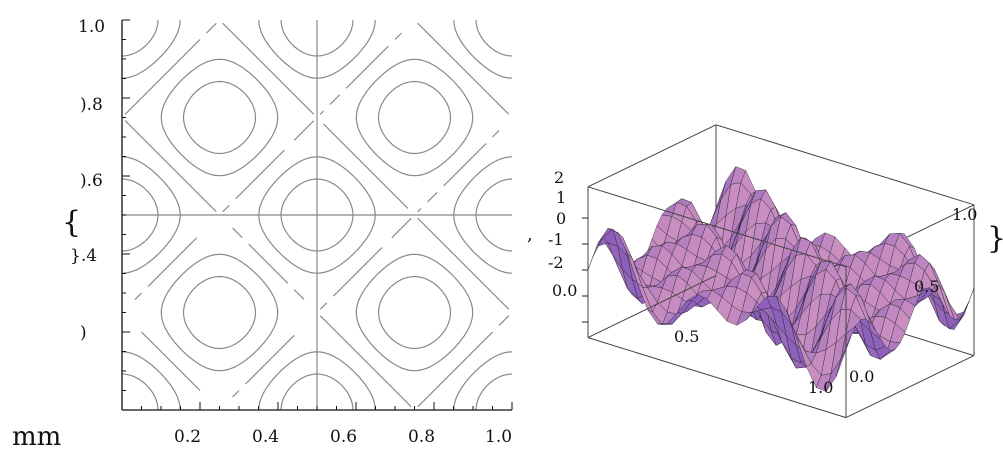 Image resolution: width=1003 pixels, height=455 pixels. What do you see at coordinates (926, 286) in the screenshot?
I see `y-tick-label: 0.5` at bounding box center [926, 286].